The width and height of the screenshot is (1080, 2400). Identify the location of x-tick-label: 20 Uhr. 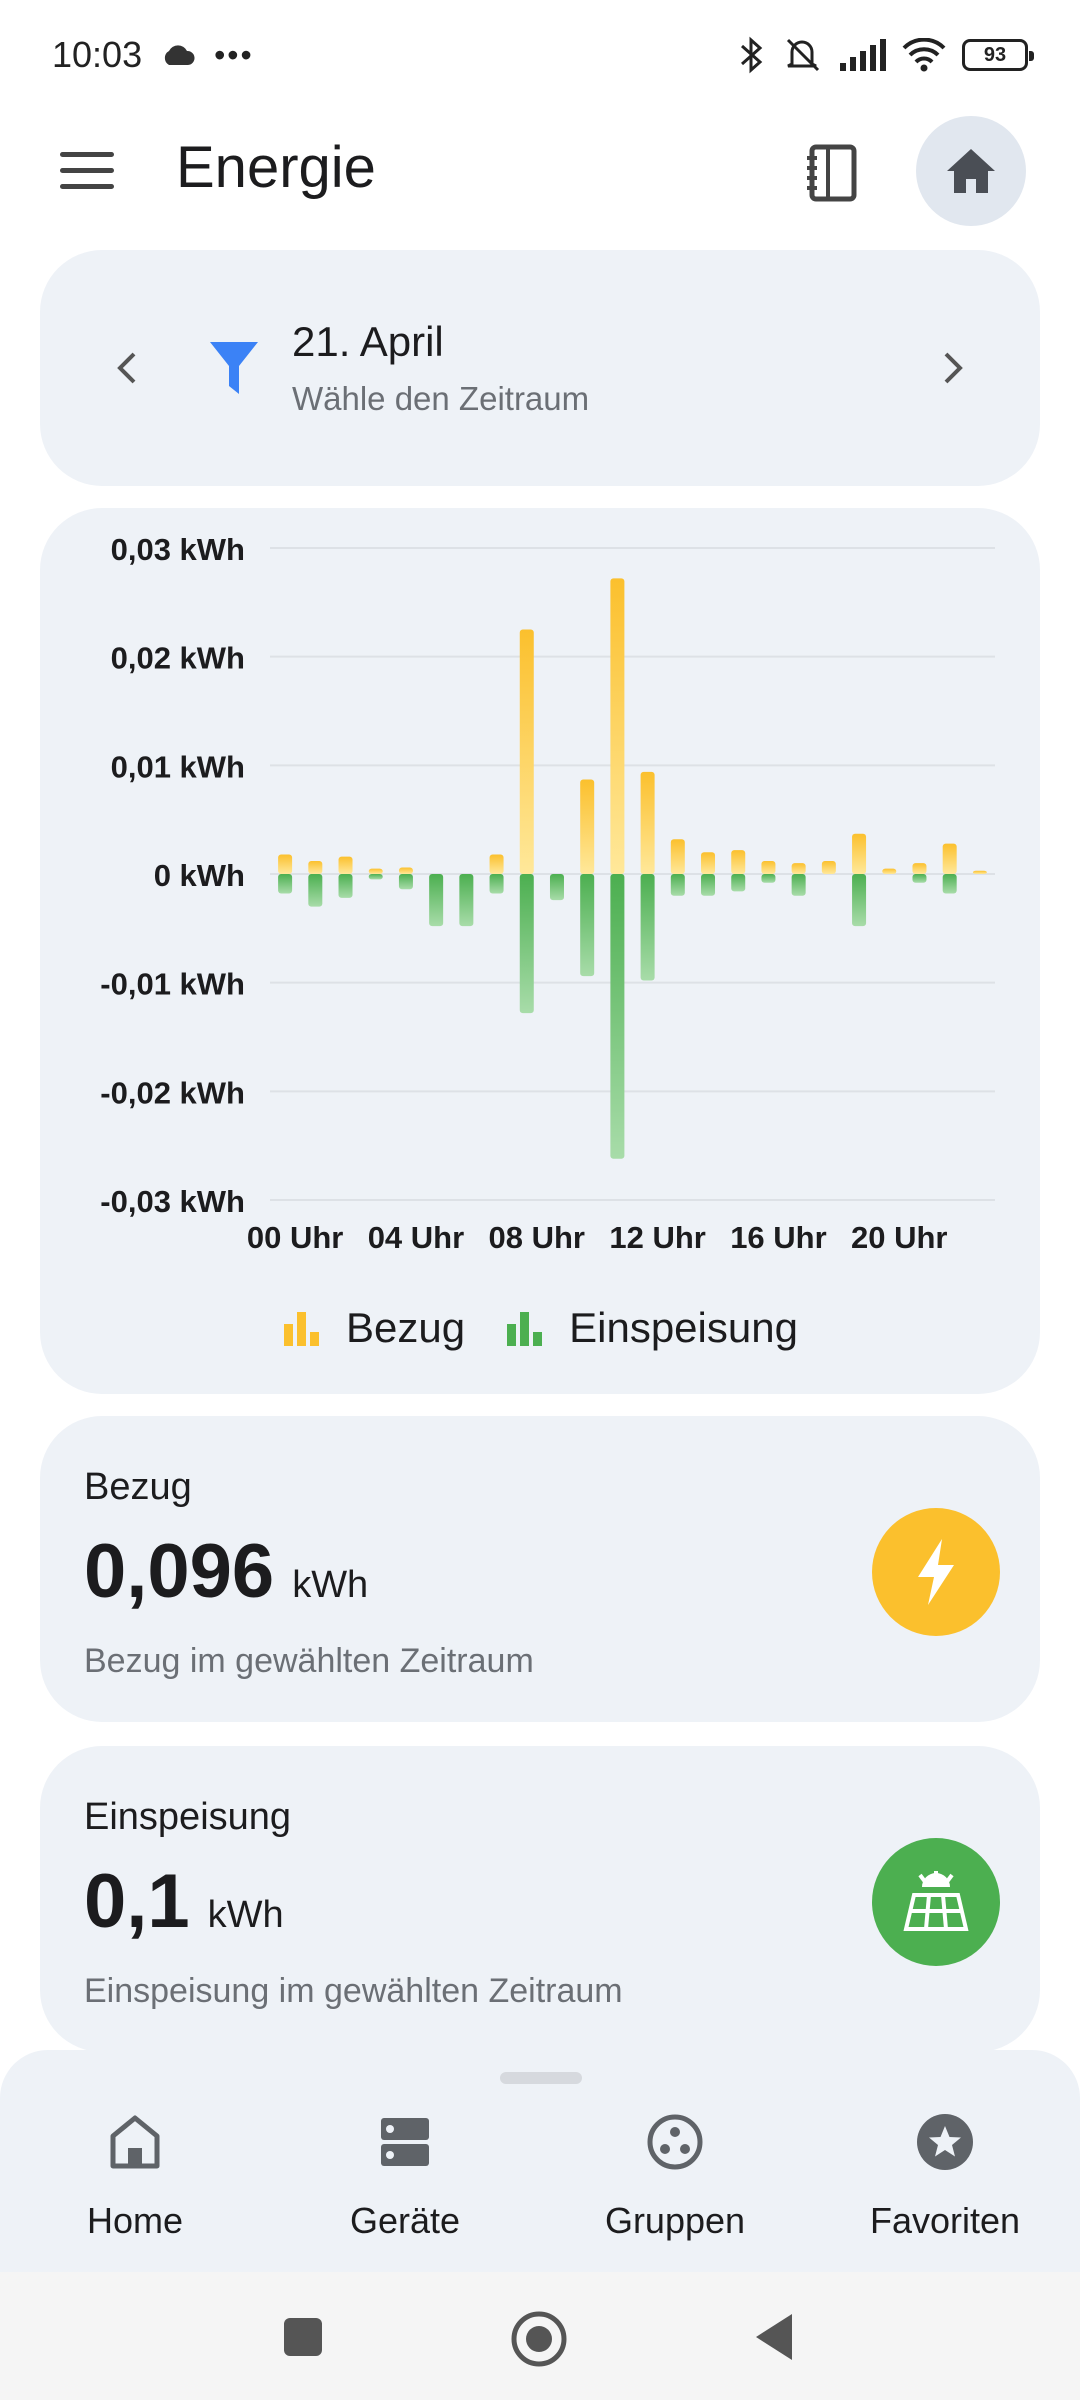
(899, 1237).